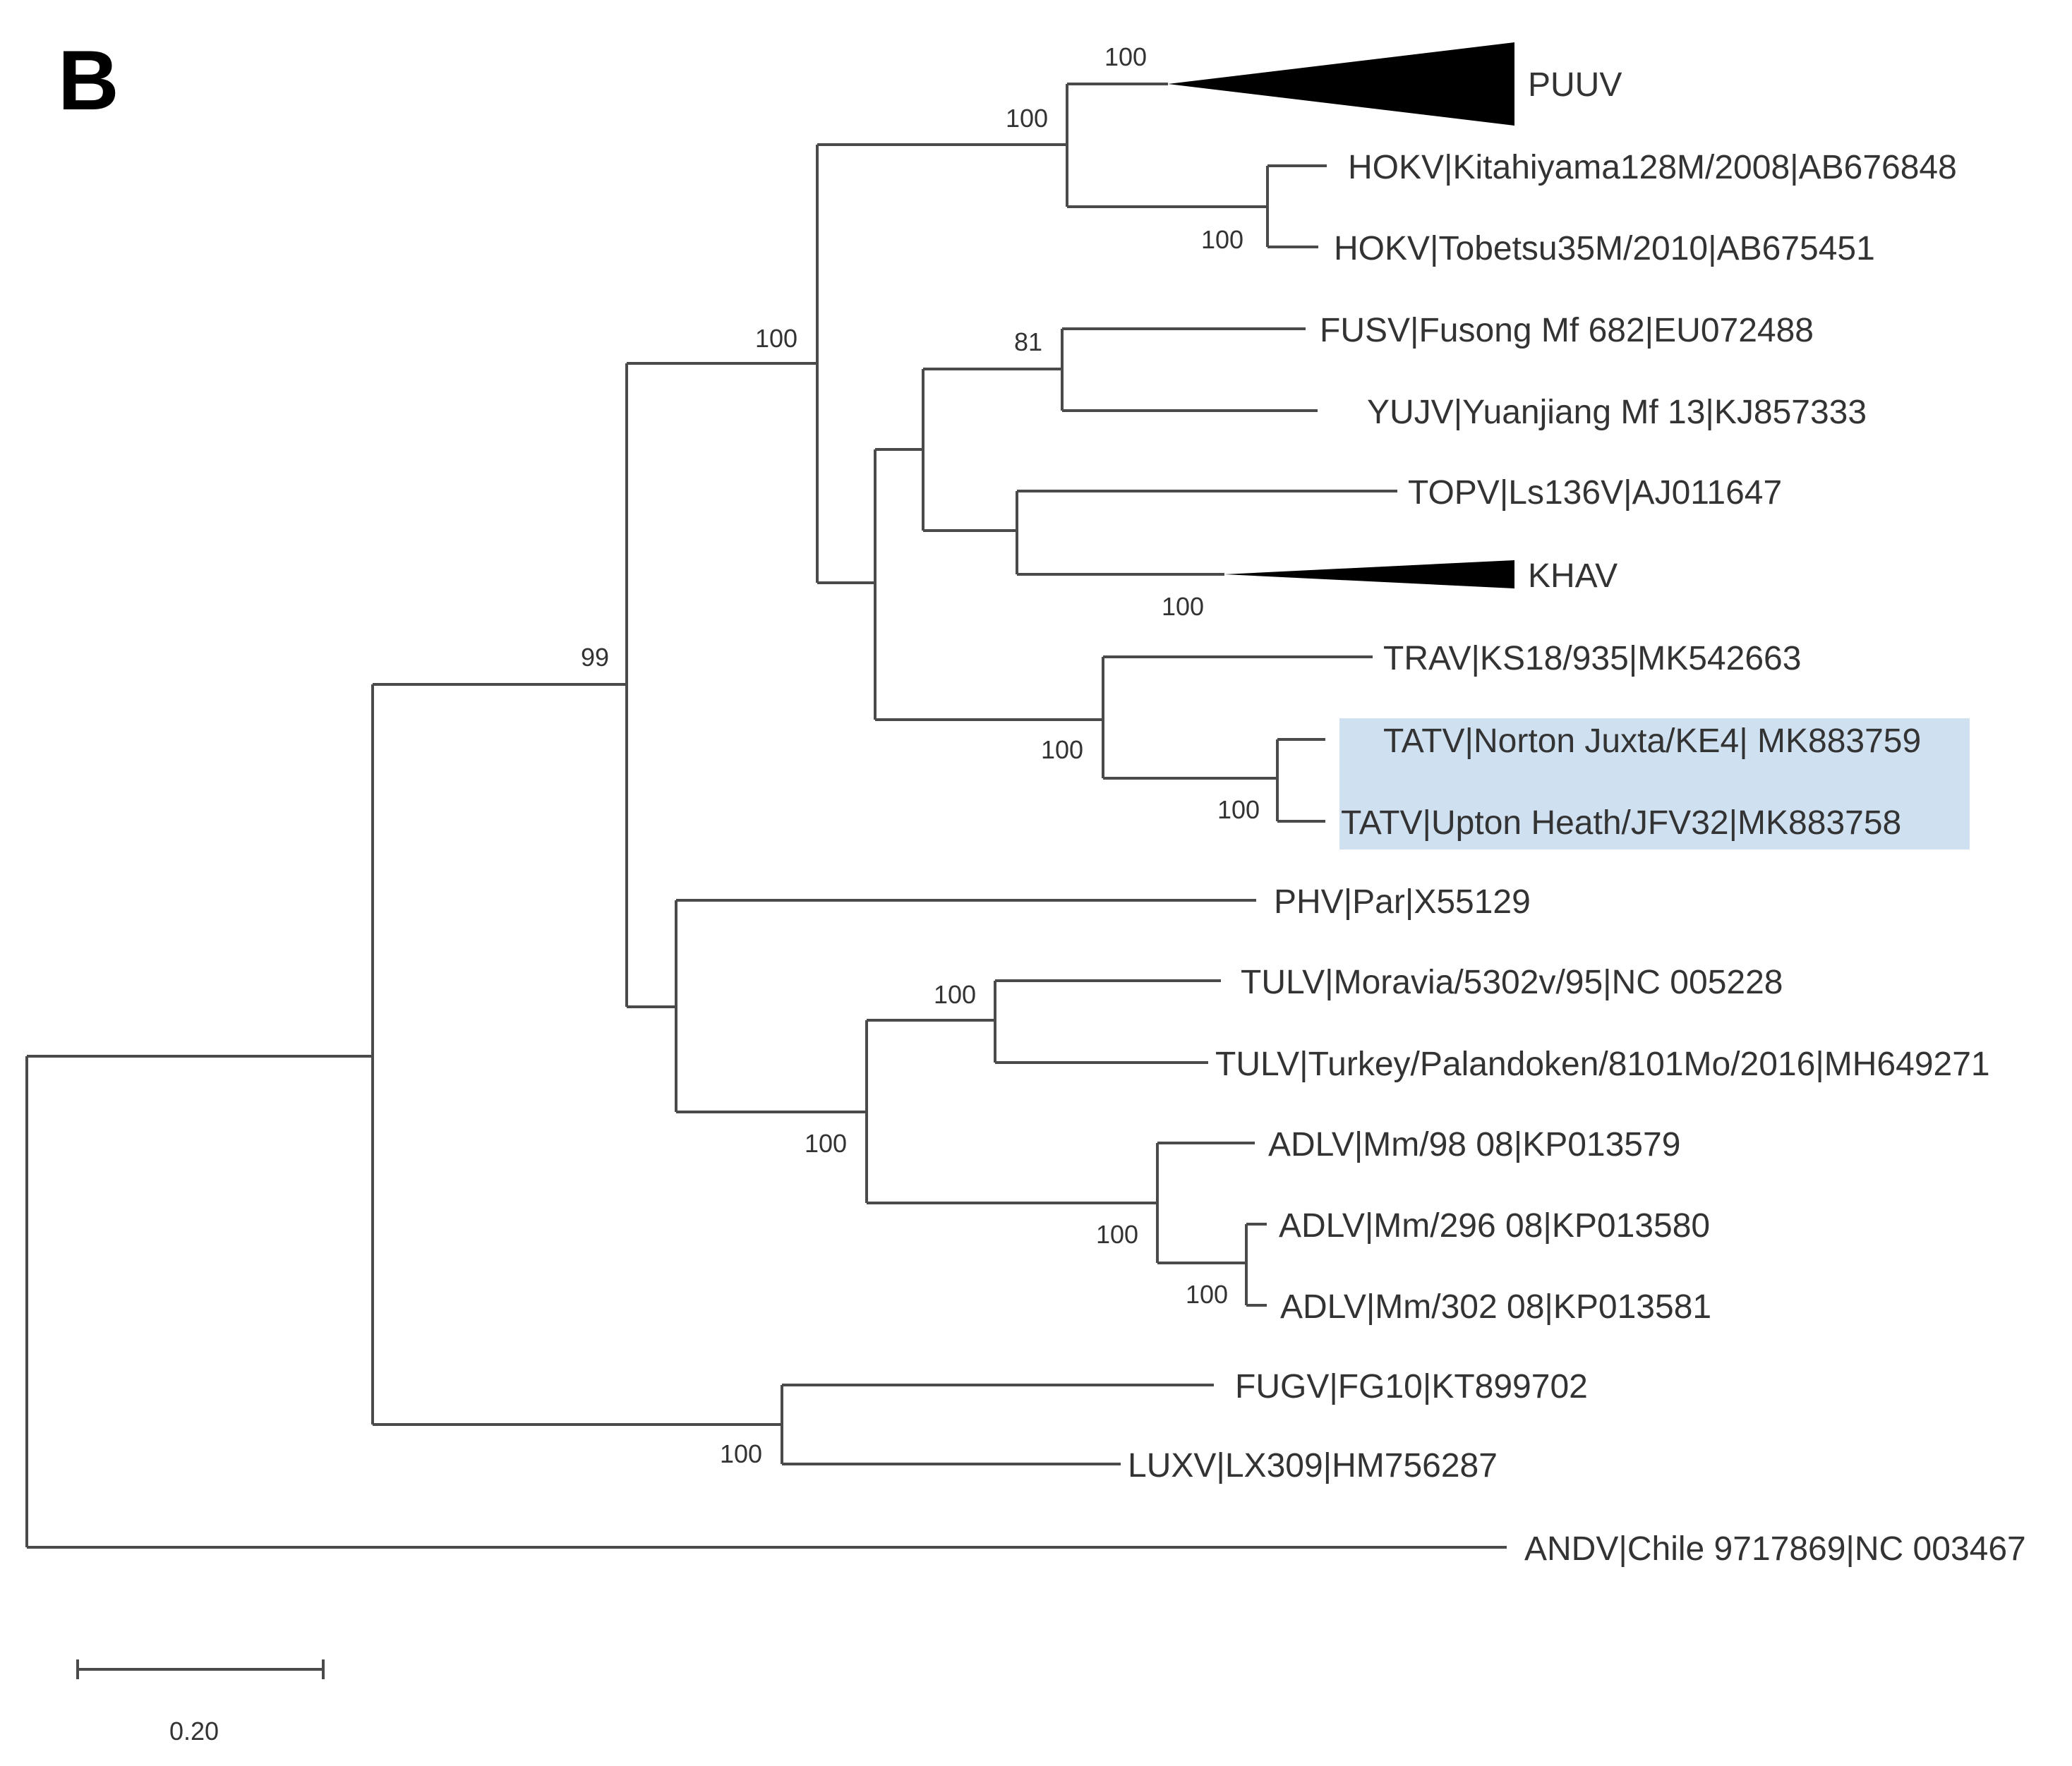 This screenshot has height=1766, width=2072. I want to click on bootstrap-tulv: 100, so click(955, 994).